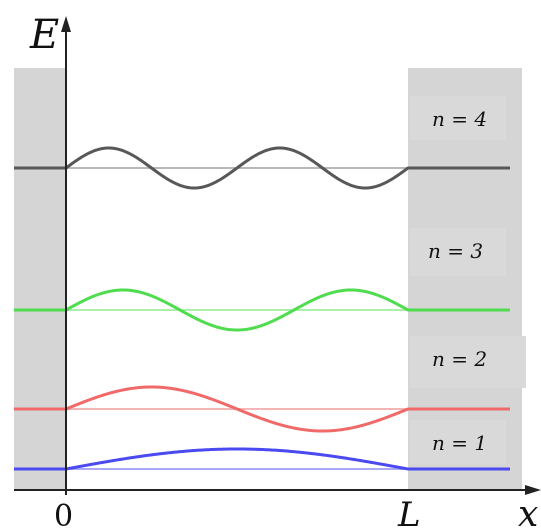 The height and width of the screenshot is (528, 541). I want to click on label-box-n4, so click(458, 118).